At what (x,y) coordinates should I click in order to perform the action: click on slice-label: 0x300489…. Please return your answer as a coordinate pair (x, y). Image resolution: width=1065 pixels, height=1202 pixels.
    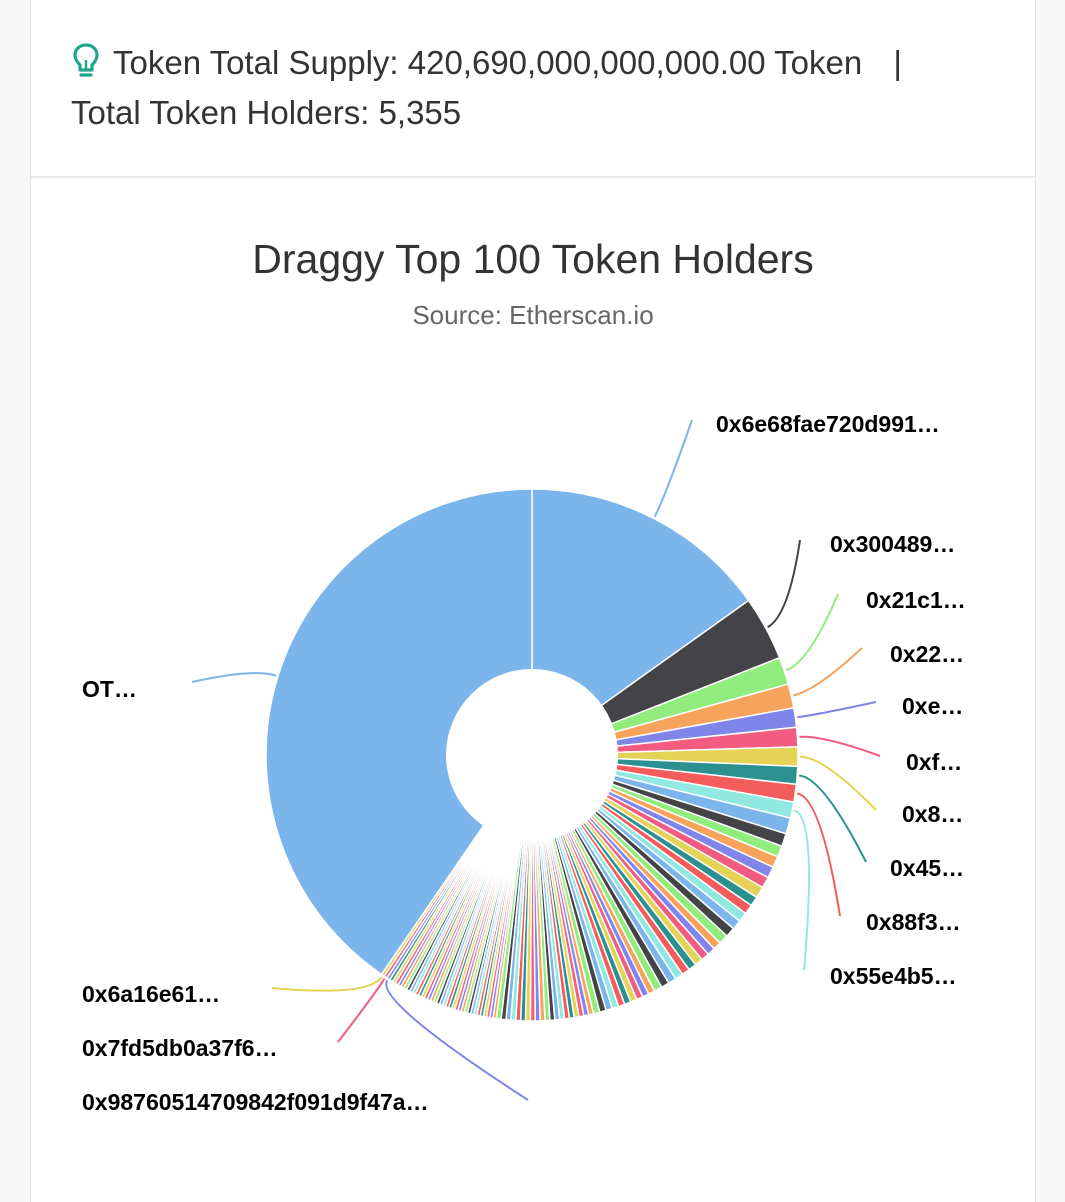
    Looking at the image, I should click on (892, 544).